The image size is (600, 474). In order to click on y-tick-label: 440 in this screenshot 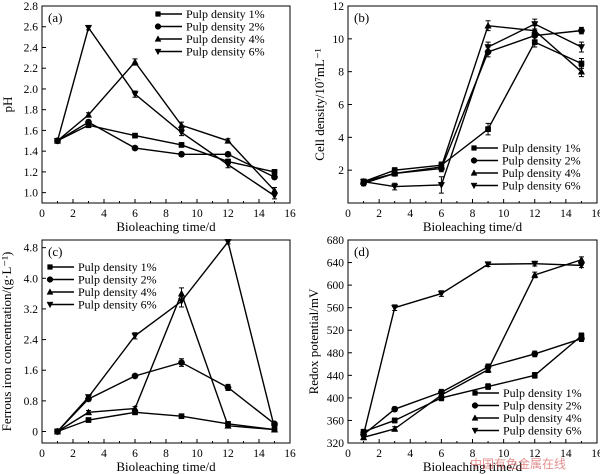, I will do `click(336, 376)`.